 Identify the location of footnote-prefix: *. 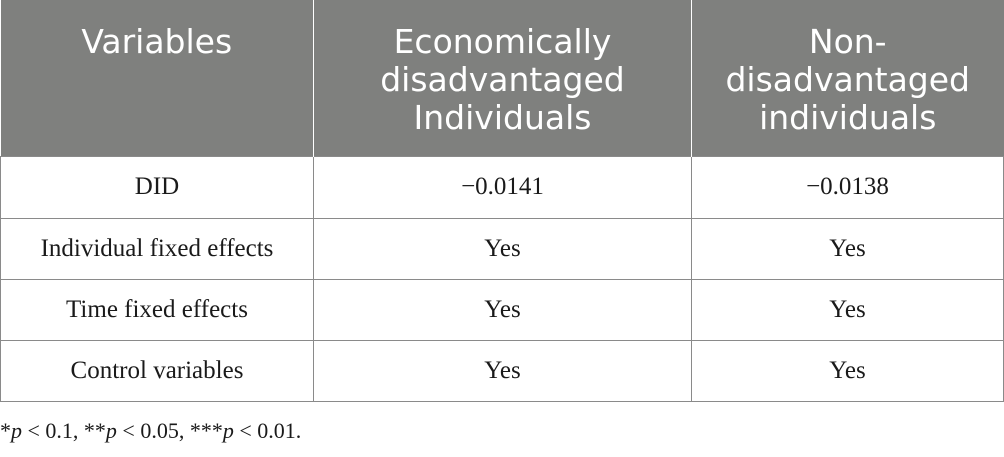
(5, 430).